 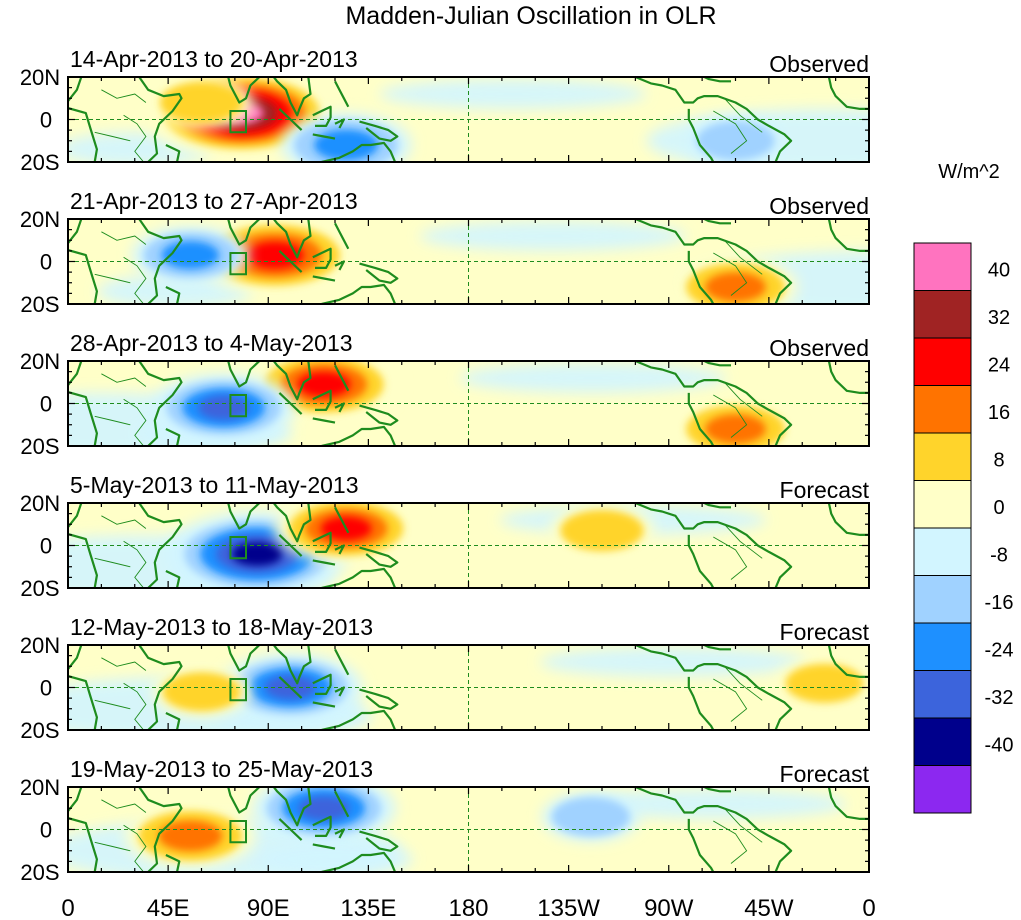 I want to click on x-tick-label: 45E, so click(x=168, y=907).